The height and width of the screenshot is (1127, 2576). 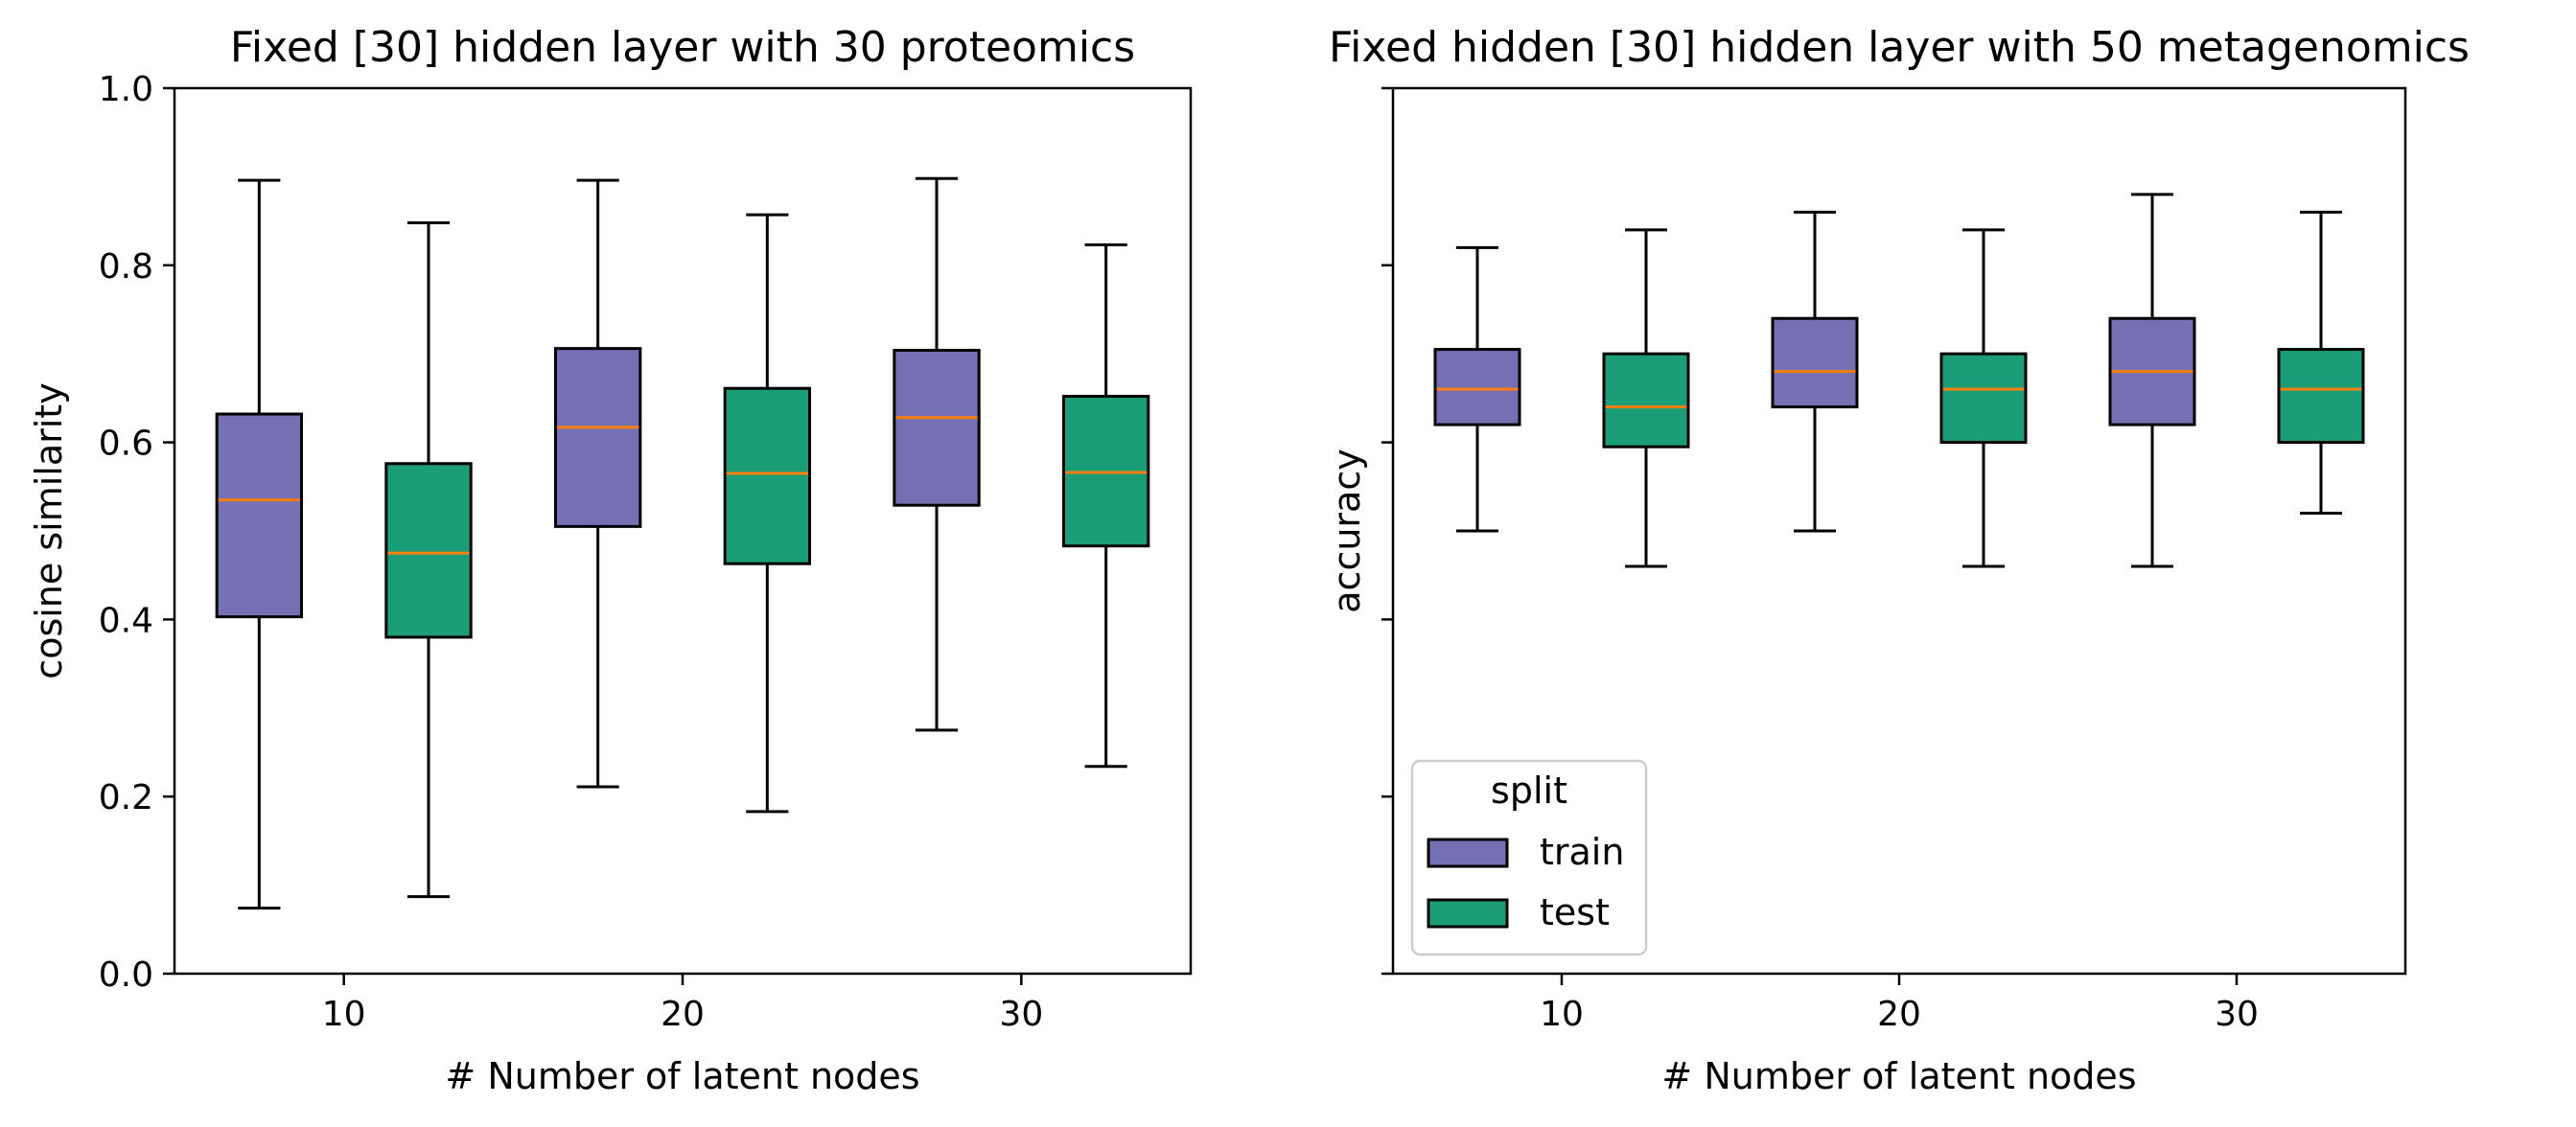 What do you see at coordinates (1347, 530) in the screenshot?
I see `y-axis-label: accuracy` at bounding box center [1347, 530].